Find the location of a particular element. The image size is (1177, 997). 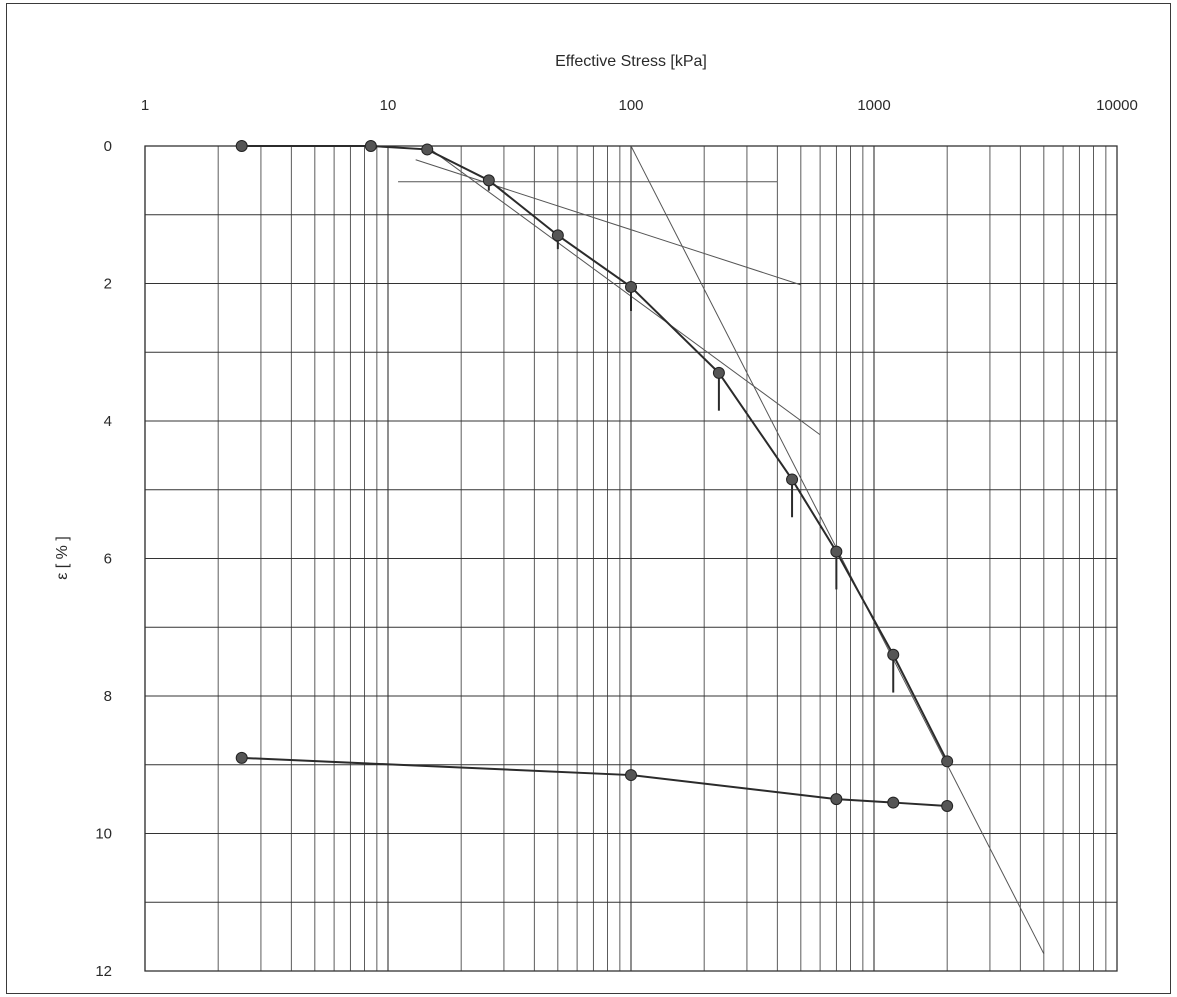

x-tick-label: 1 is located at coordinates (145, 105).